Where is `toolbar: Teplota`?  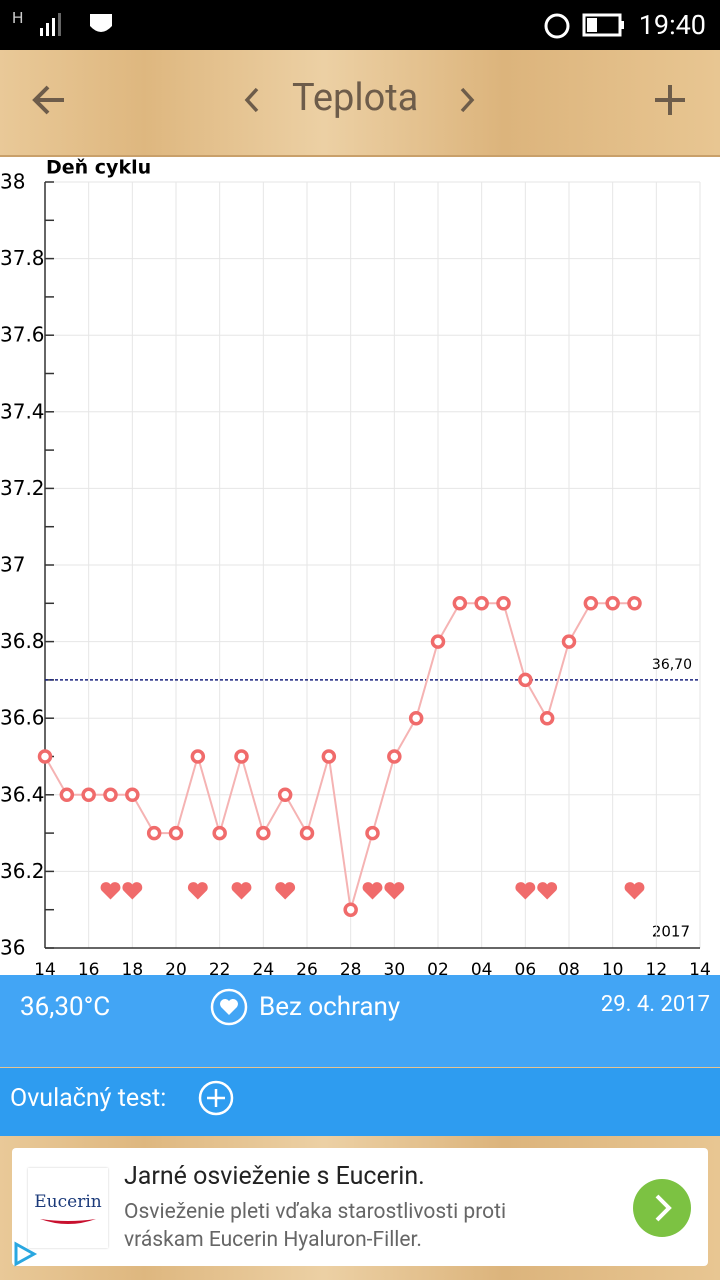 toolbar: Teplota is located at coordinates (360, 103).